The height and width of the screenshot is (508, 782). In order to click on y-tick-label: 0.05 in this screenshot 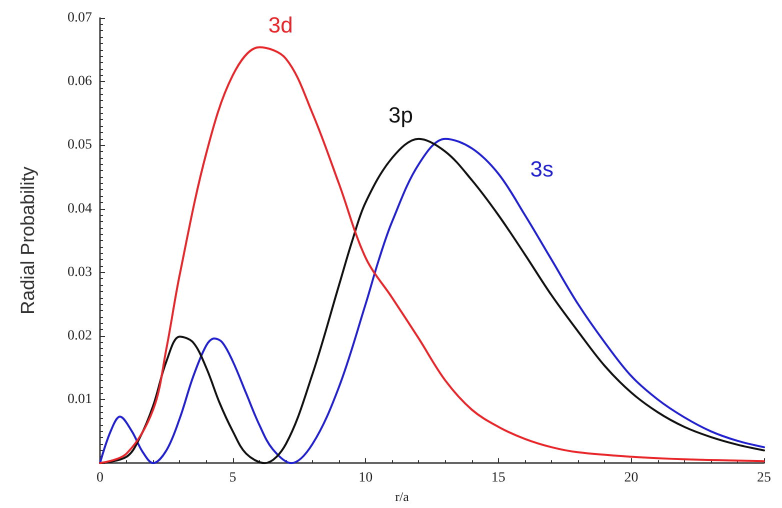, I will do `click(80, 145)`.